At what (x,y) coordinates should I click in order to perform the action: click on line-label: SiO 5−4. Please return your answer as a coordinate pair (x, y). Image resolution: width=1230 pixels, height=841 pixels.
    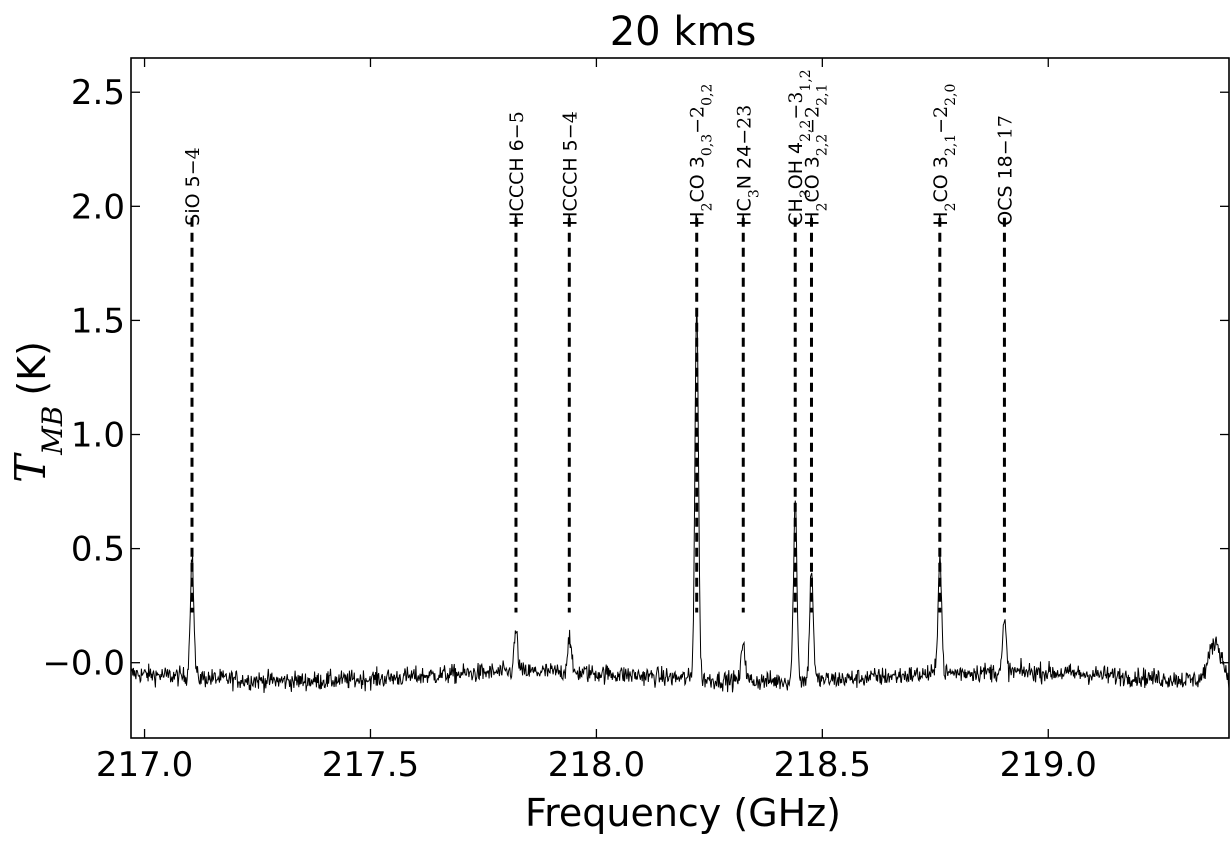
    Looking at the image, I should click on (193, 186).